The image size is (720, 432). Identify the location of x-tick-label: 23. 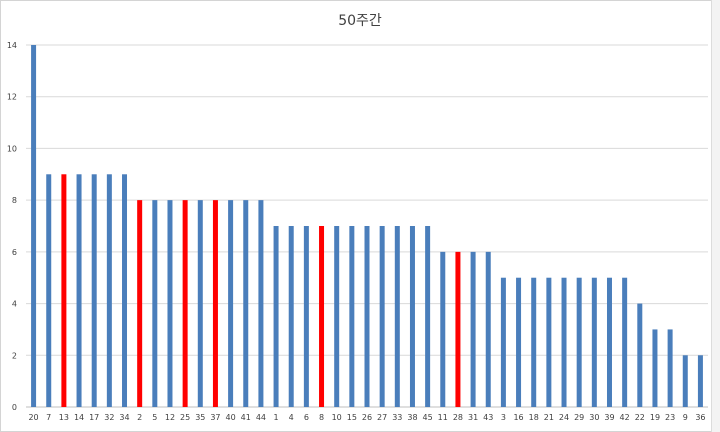
(670, 417).